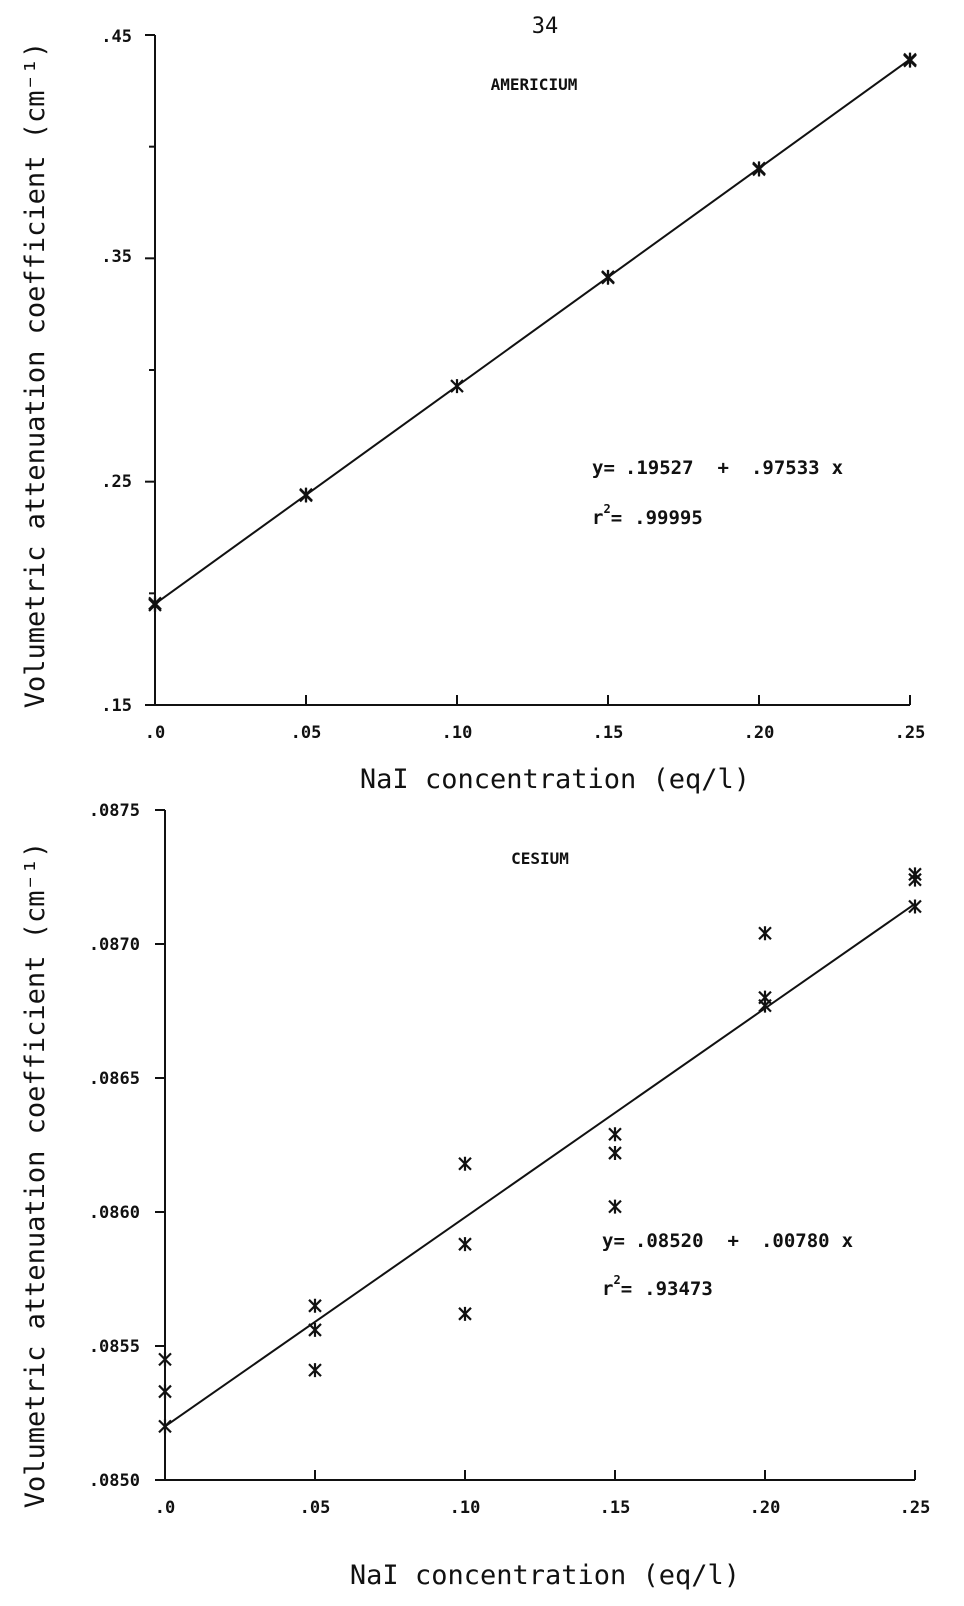  What do you see at coordinates (114, 1146) in the screenshot?
I see `y-tick-labels: .0850 .0855 .0860 .0865 .0870 .0875` at bounding box center [114, 1146].